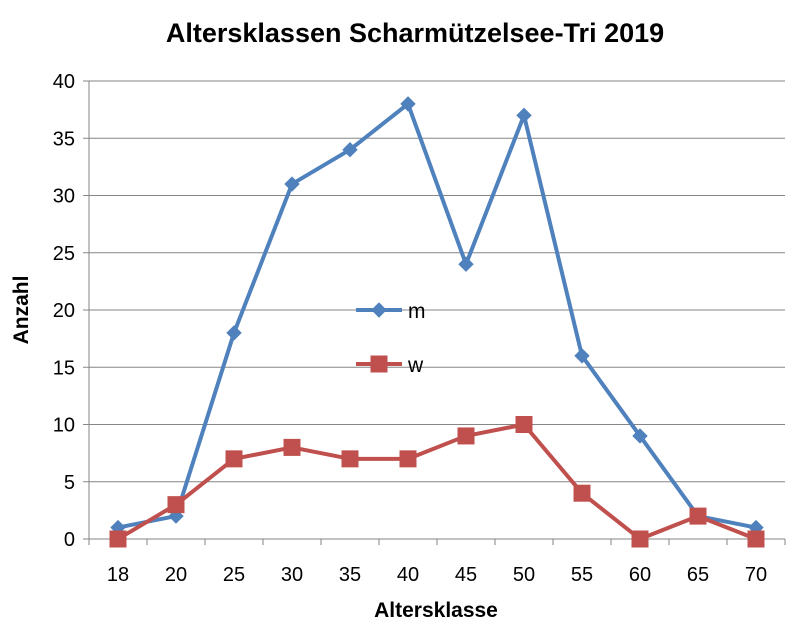  I want to click on x-tick-label: 25, so click(234, 575).